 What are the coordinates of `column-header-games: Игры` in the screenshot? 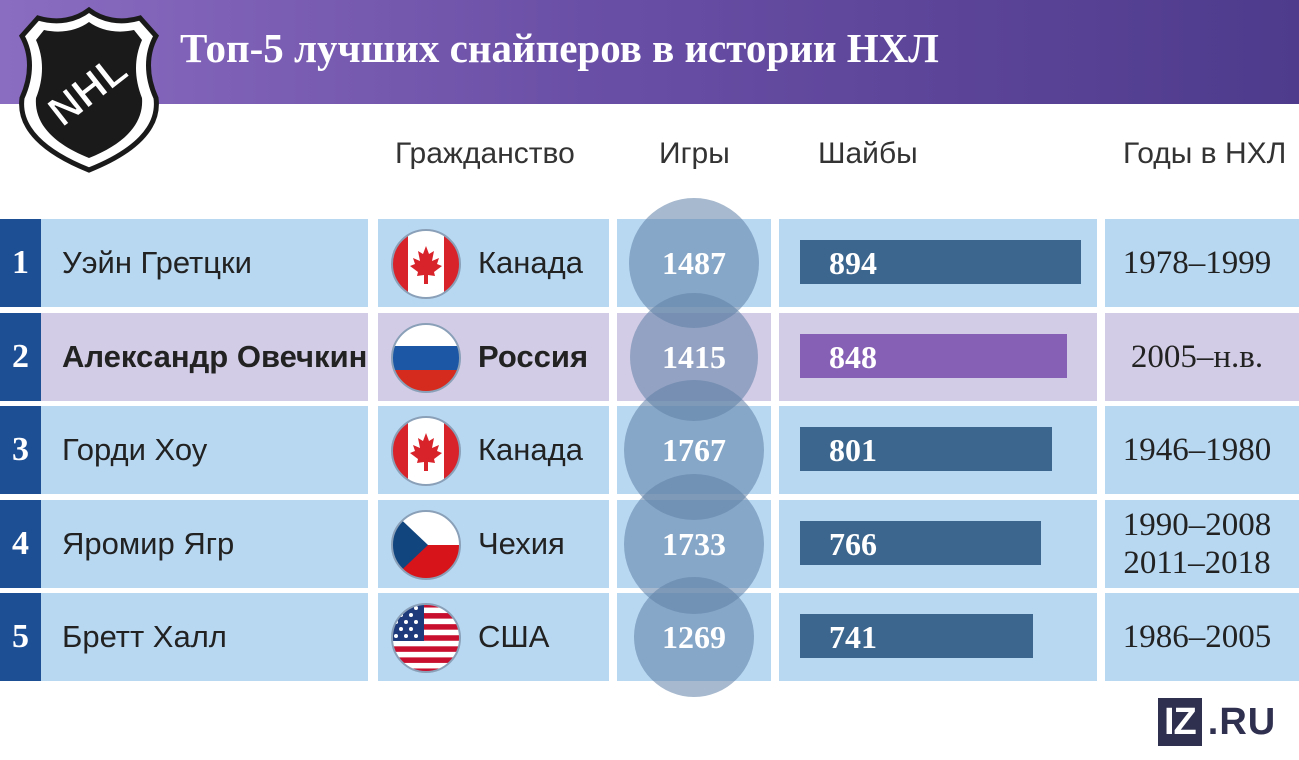 It's located at (694, 153).